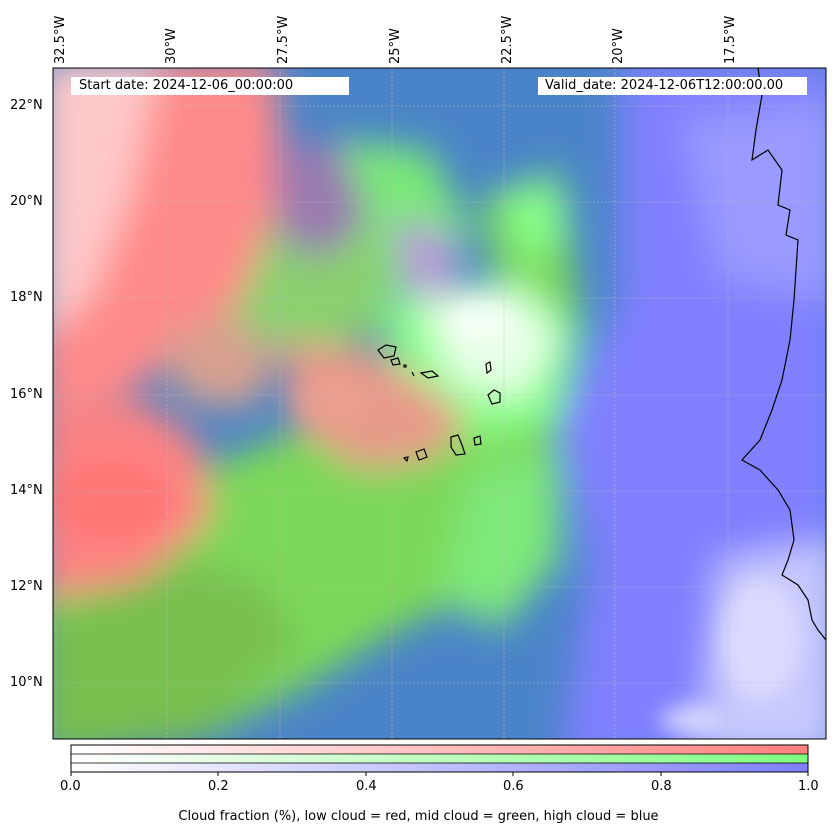  What do you see at coordinates (513, 786) in the screenshot?
I see `colorbar-tick-0-6: 0.6` at bounding box center [513, 786].